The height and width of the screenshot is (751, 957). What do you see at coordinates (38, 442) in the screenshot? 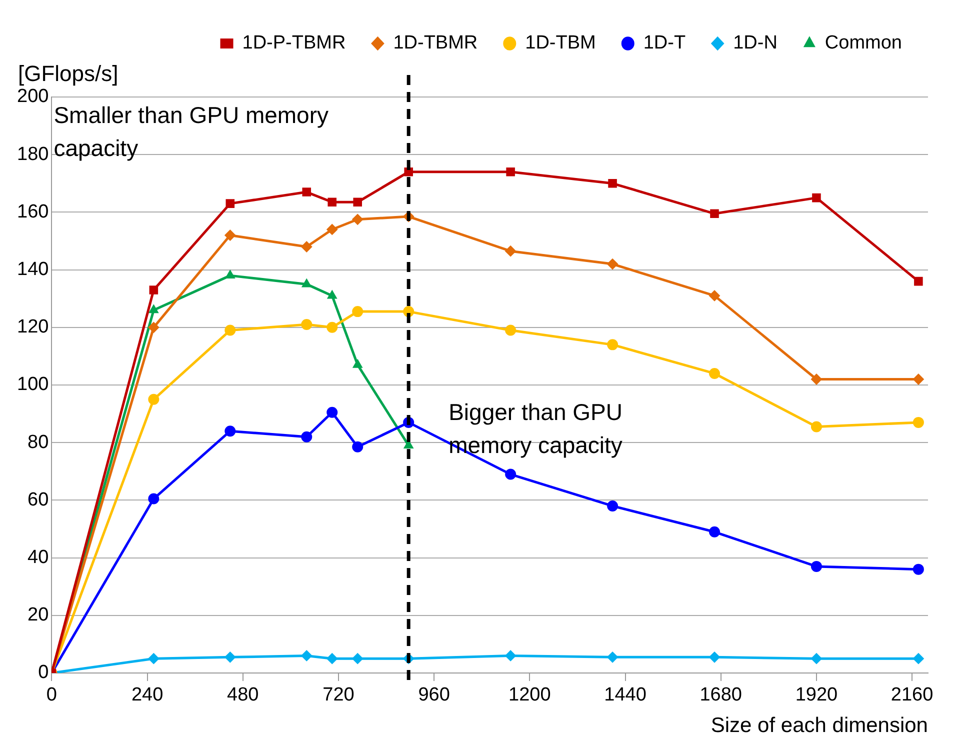
I see `y-tick-label: 80` at bounding box center [38, 442].